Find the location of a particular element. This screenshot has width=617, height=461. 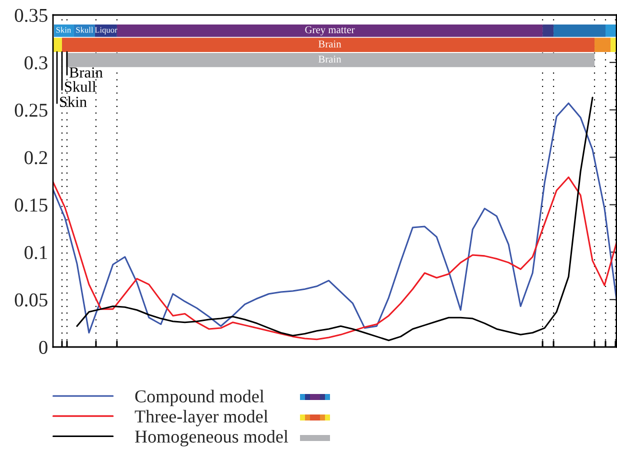

annotation: Grey matter is located at coordinates (330, 31).